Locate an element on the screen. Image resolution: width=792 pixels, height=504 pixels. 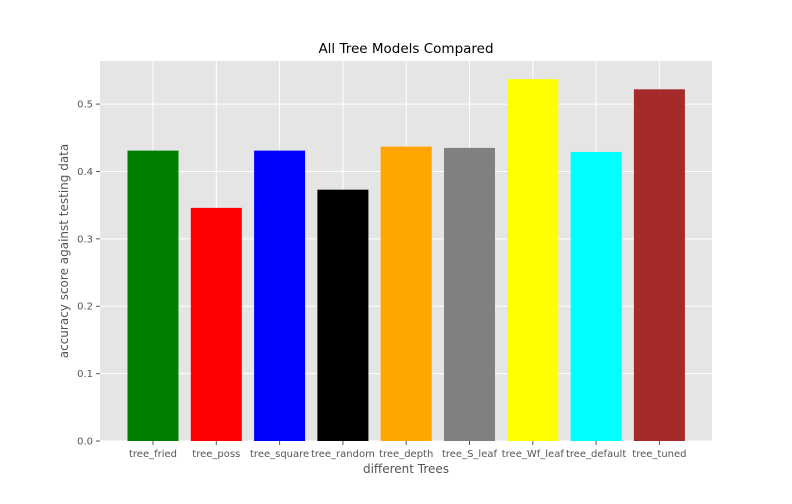
x-tick-label: tree_Wf_leaf is located at coordinates (533, 454).